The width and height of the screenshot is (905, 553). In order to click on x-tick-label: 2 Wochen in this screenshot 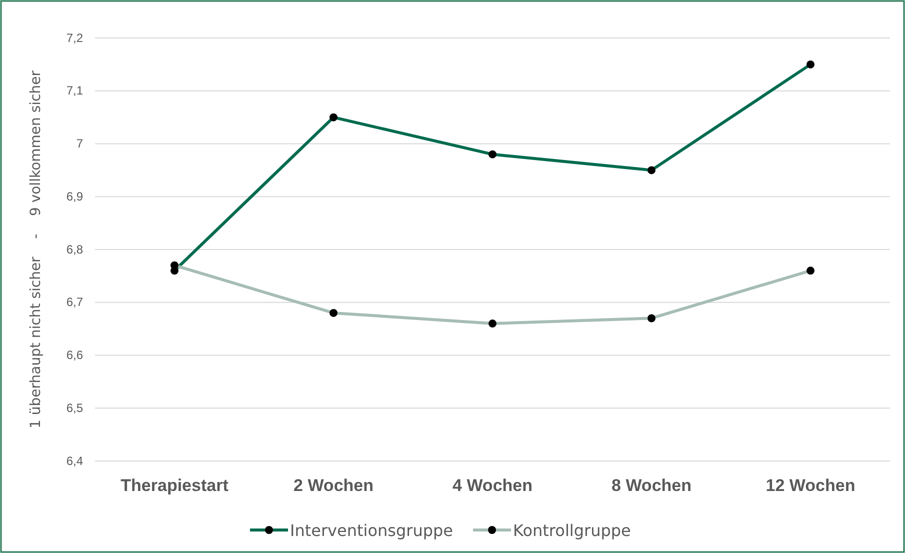, I will do `click(334, 486)`.